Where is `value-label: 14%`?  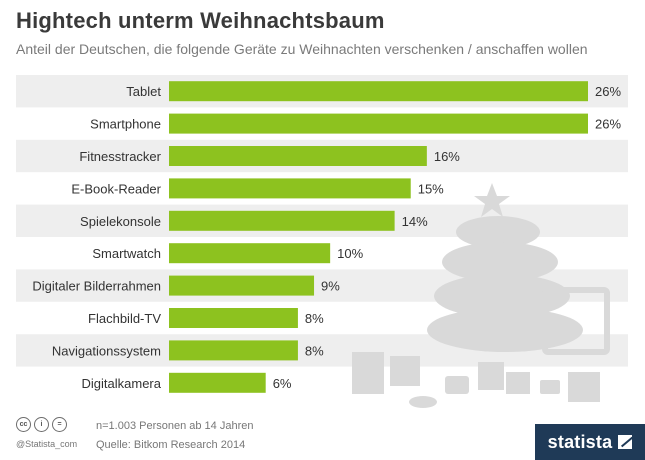
value-label: 14% is located at coordinates (415, 221).